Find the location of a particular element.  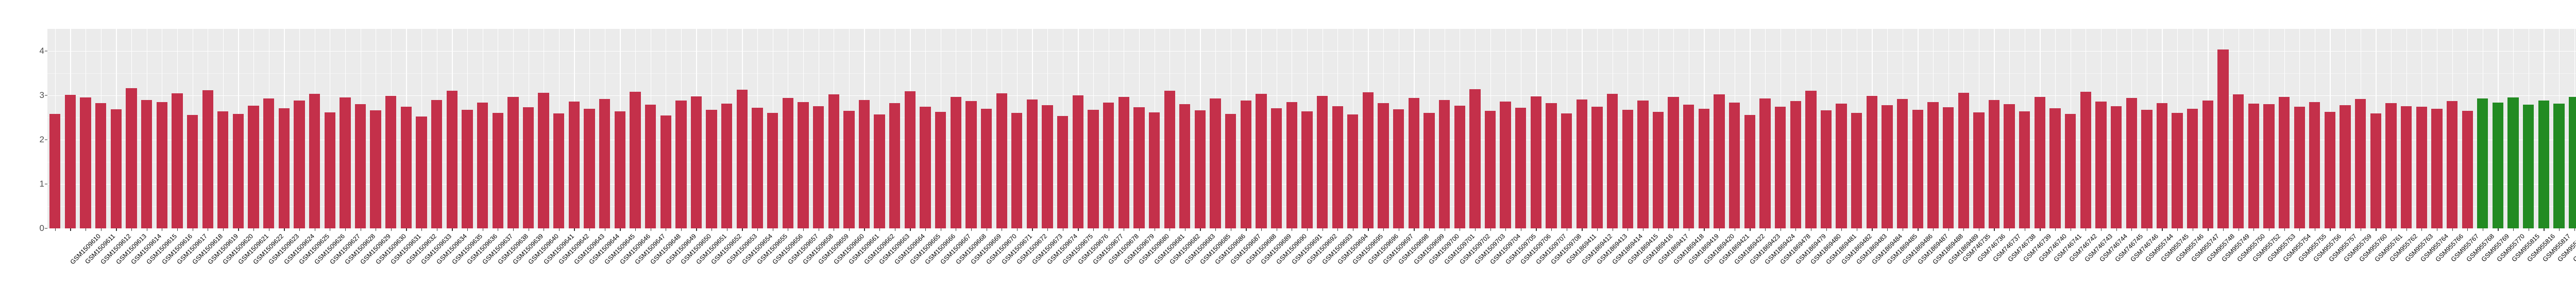

y-axis-tick-labels: 0 1 2 3 4 is located at coordinates (37, 149).